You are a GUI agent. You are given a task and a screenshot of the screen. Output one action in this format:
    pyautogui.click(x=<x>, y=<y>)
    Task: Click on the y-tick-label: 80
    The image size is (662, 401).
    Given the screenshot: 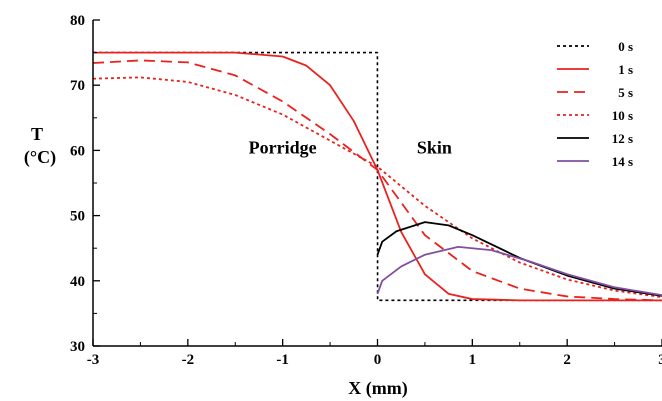 What is the action you would take?
    pyautogui.click(x=77, y=21)
    